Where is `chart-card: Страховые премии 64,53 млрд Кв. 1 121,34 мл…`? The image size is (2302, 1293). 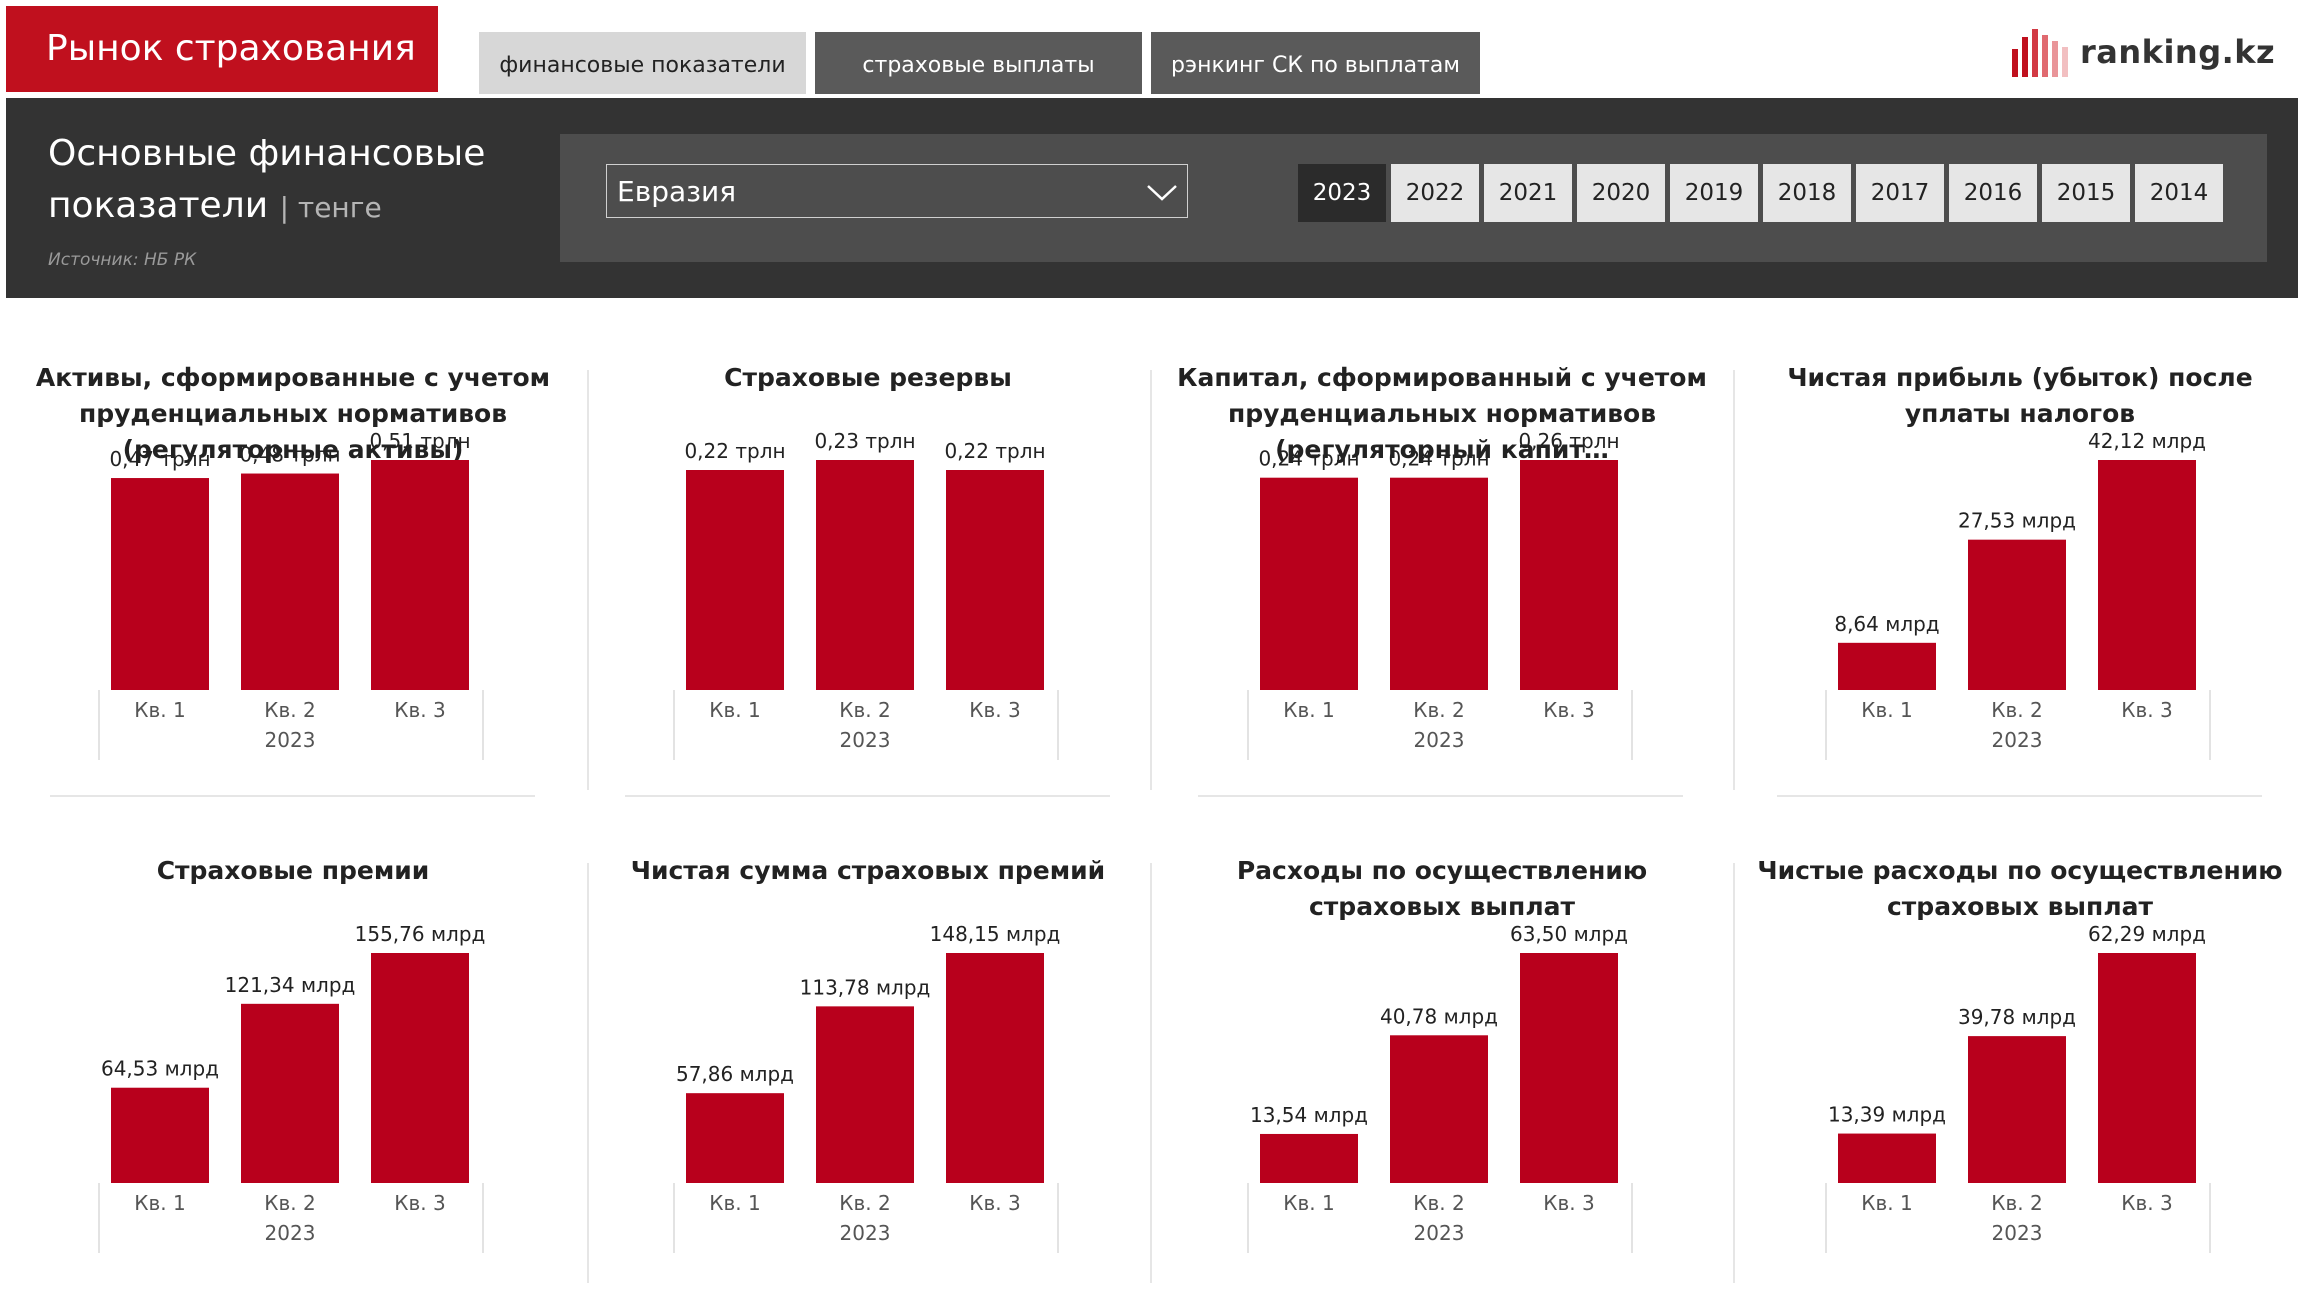 chart-card: Страховые премии 64,53 млрд Кв. 1 121,34 мл… is located at coordinates (293, 1073).